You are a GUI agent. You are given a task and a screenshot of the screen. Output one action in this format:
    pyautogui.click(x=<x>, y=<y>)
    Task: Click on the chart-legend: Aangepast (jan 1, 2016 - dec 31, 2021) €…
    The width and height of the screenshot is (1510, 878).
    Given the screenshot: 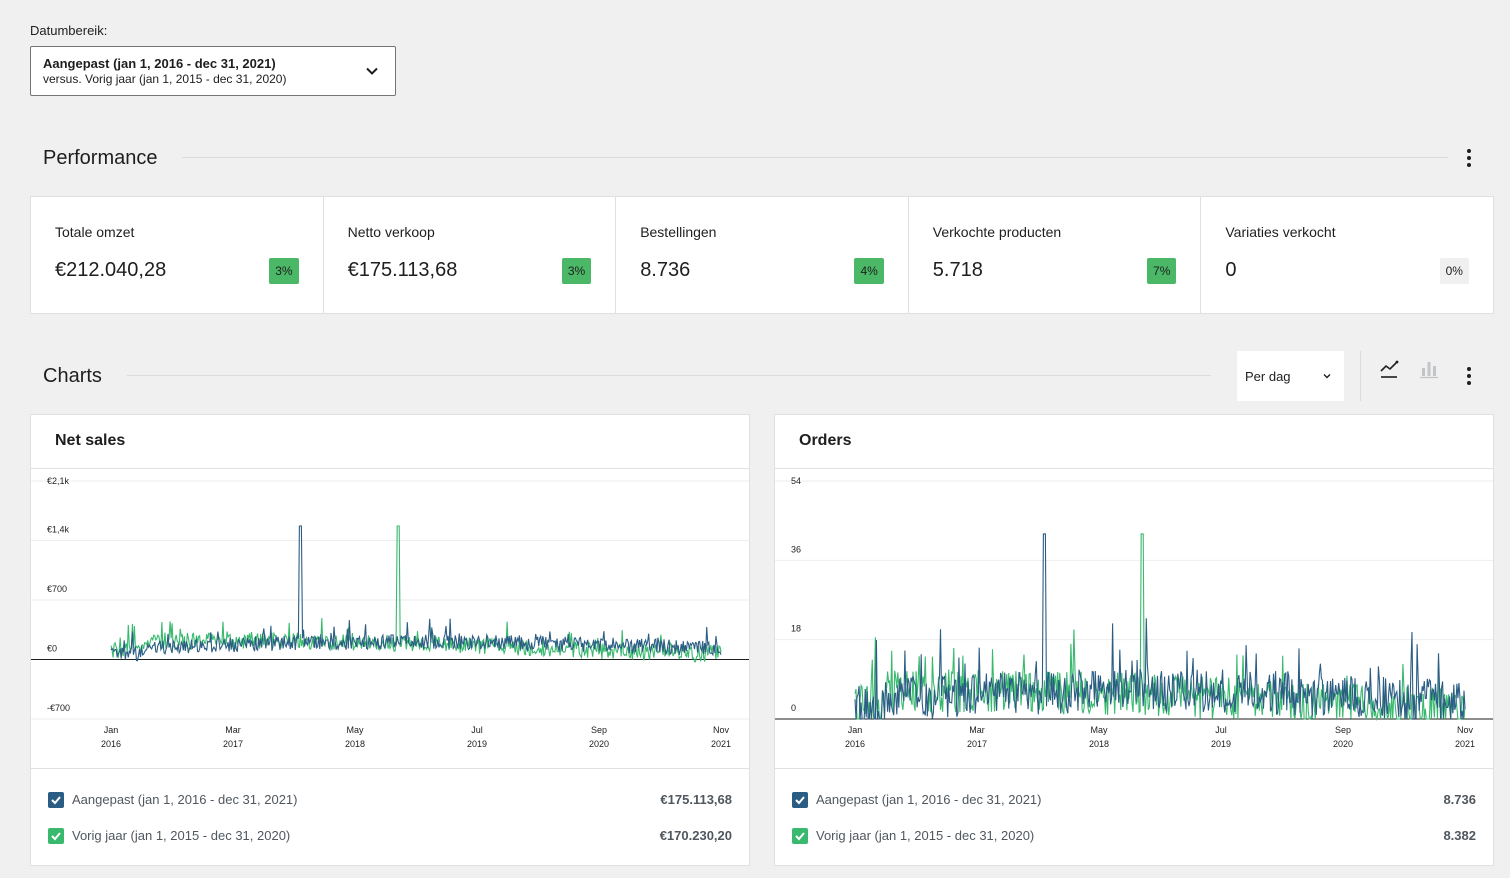 What is the action you would take?
    pyautogui.click(x=390, y=818)
    